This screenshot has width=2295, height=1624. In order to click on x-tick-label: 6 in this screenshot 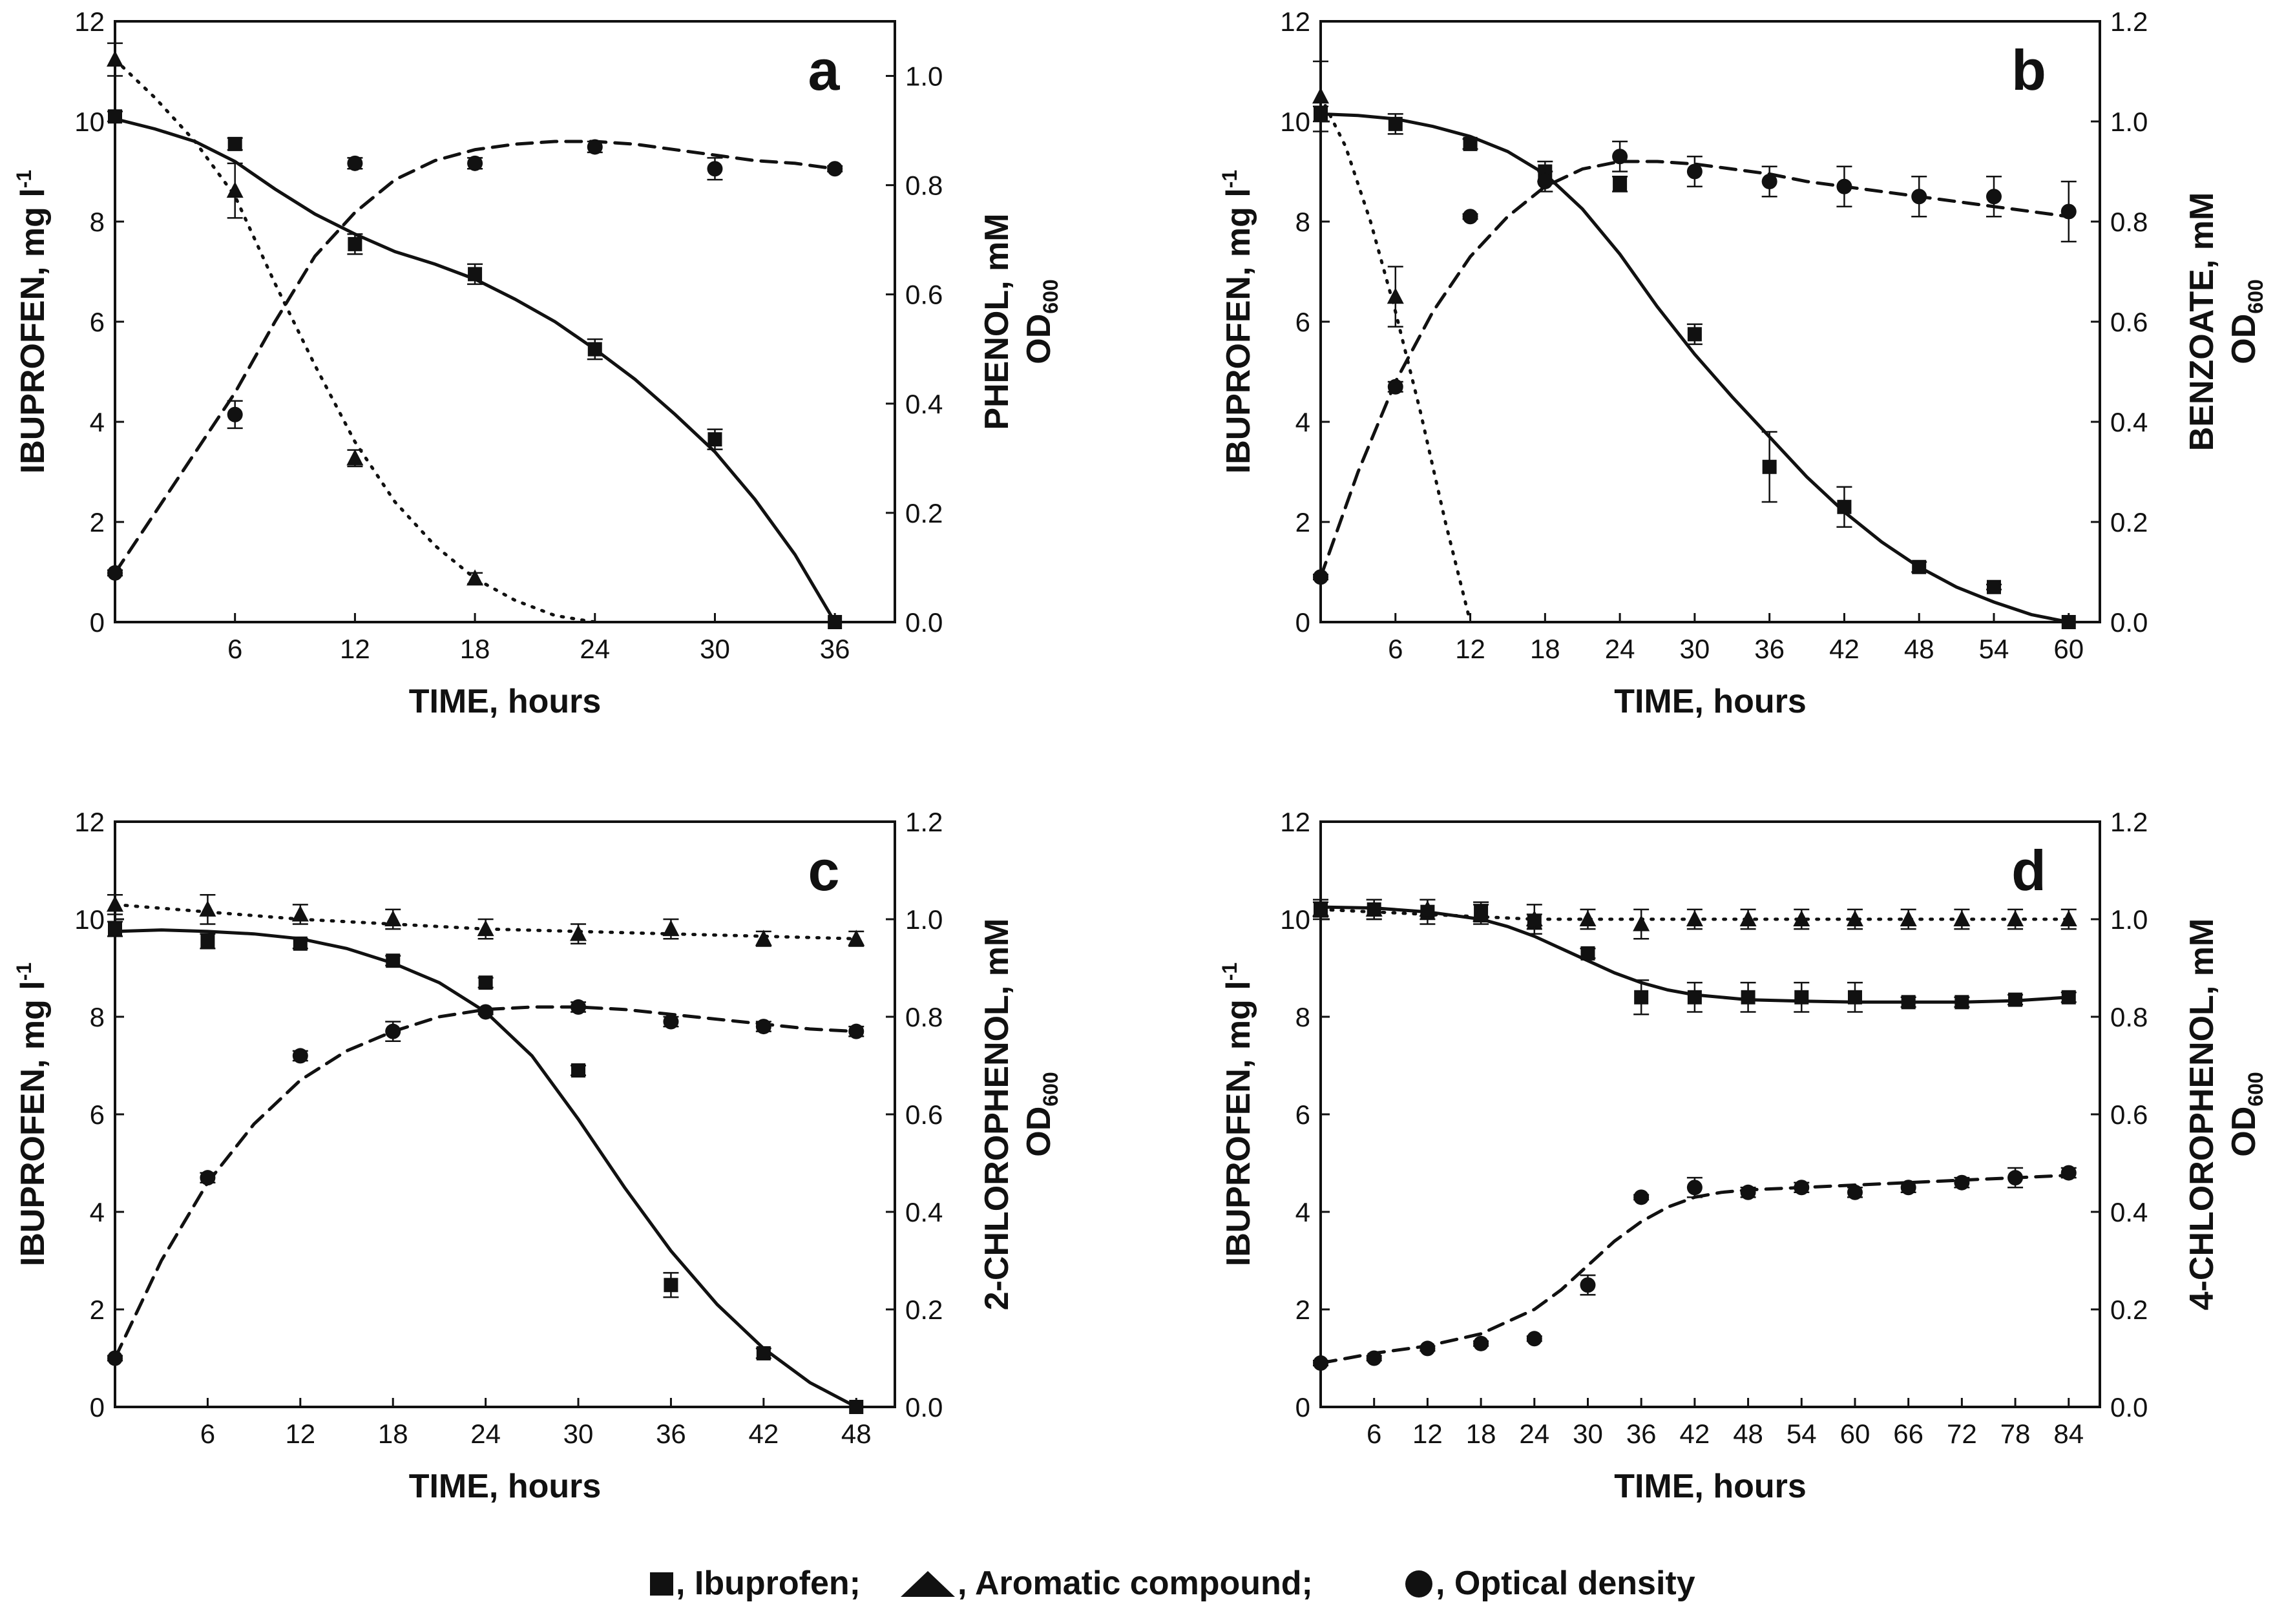, I will do `click(1395, 649)`.